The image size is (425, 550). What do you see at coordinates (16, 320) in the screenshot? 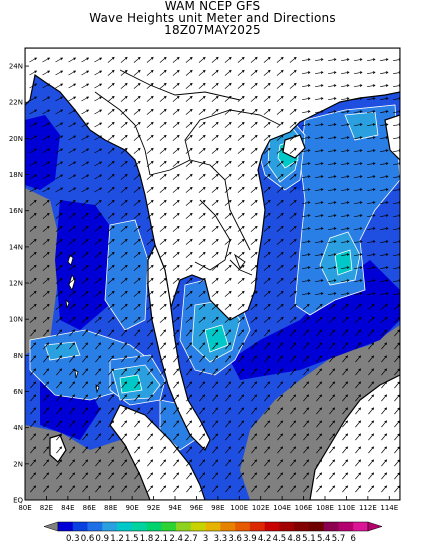
I see `y-tick-label: 10N` at bounding box center [16, 320].